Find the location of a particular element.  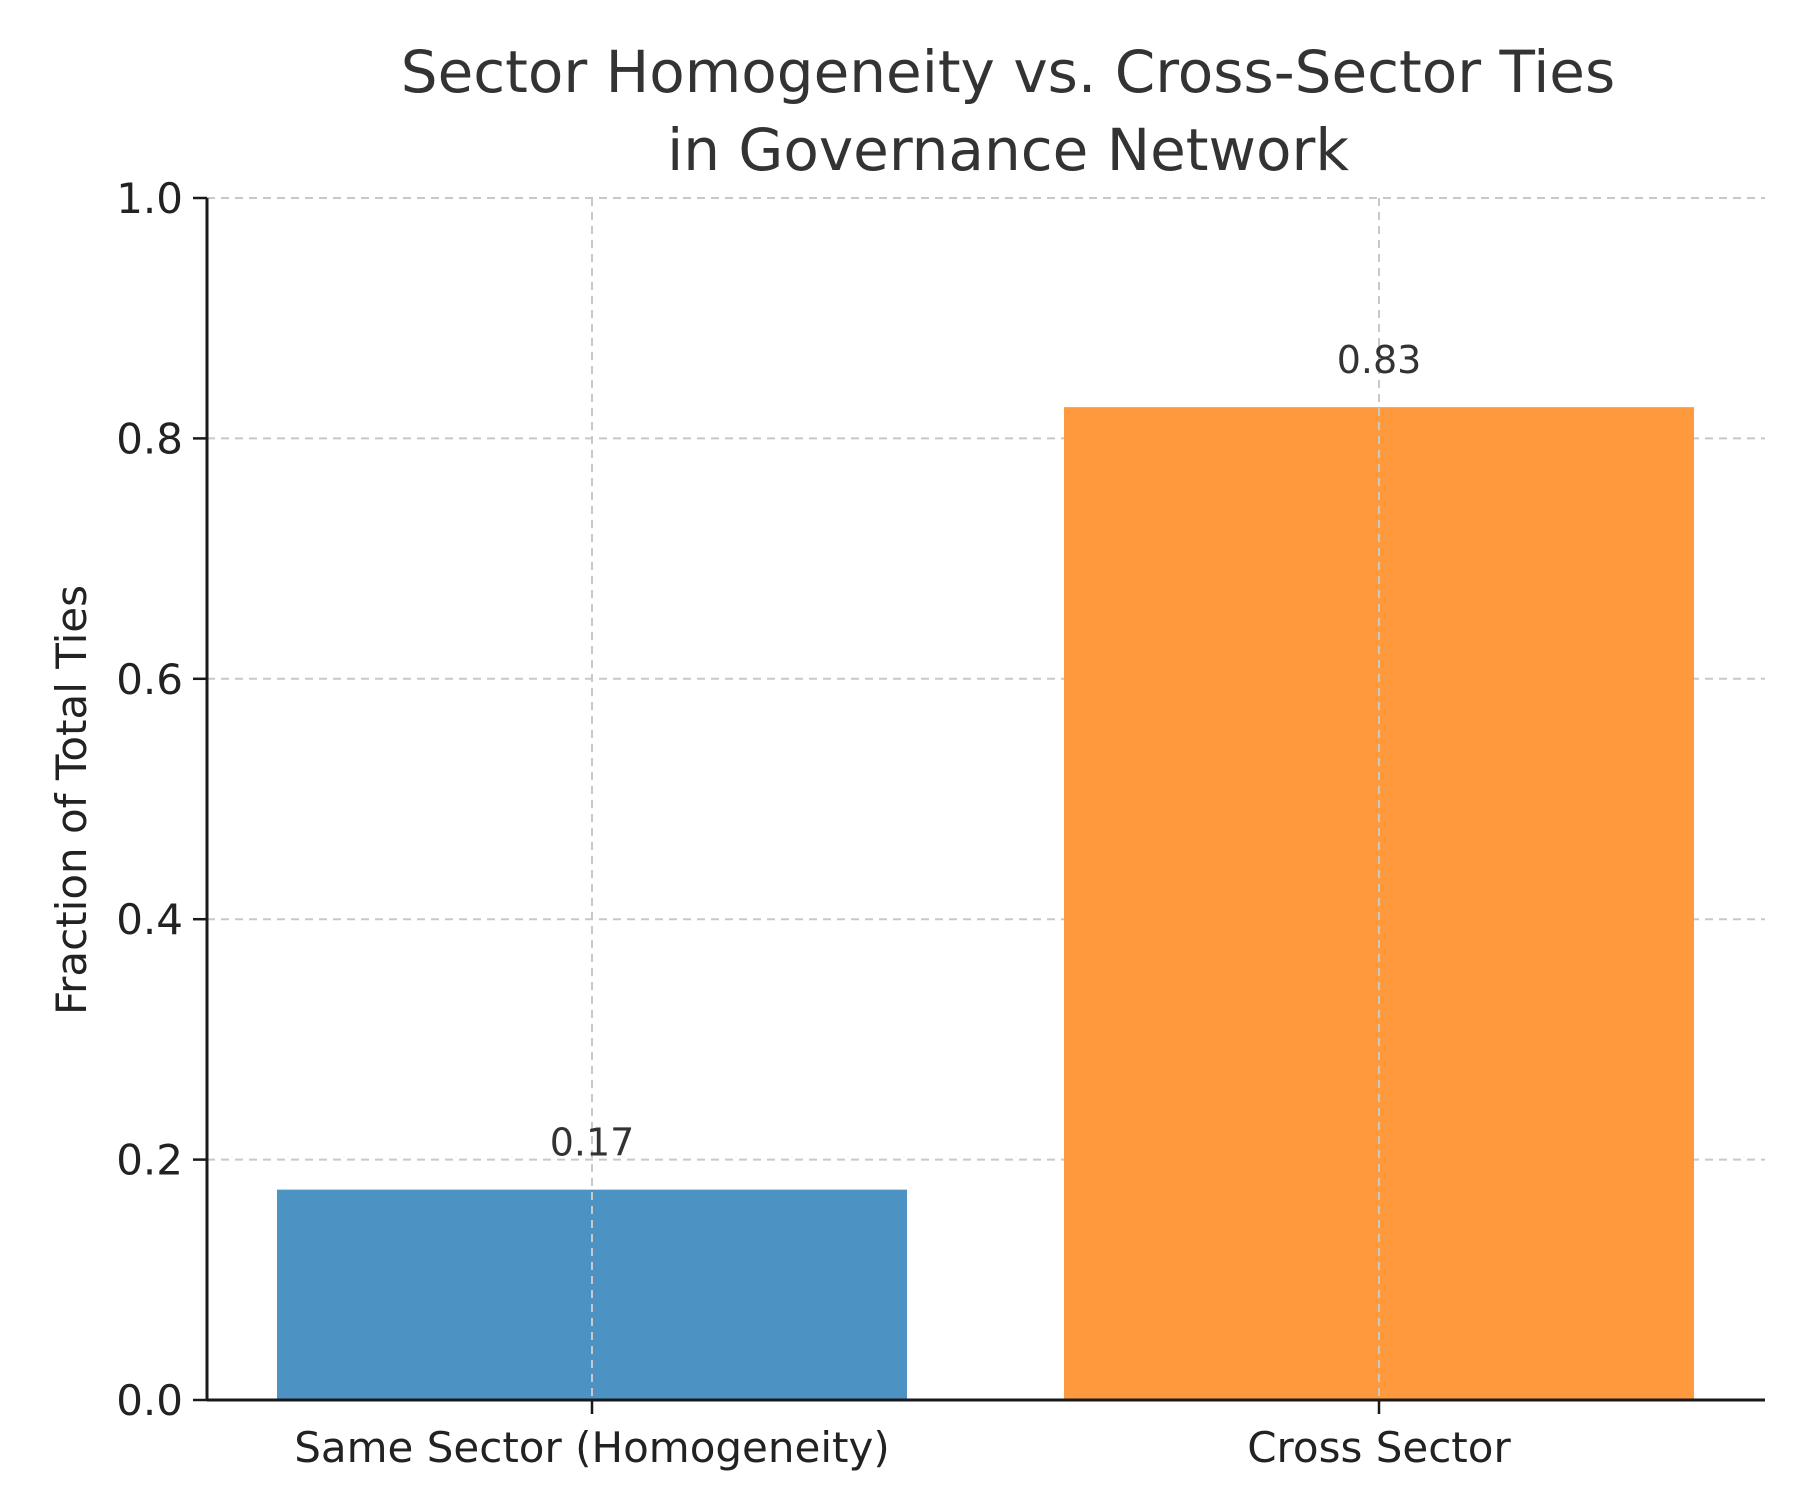

y-tick-label: 0.8 is located at coordinates (149, 438).